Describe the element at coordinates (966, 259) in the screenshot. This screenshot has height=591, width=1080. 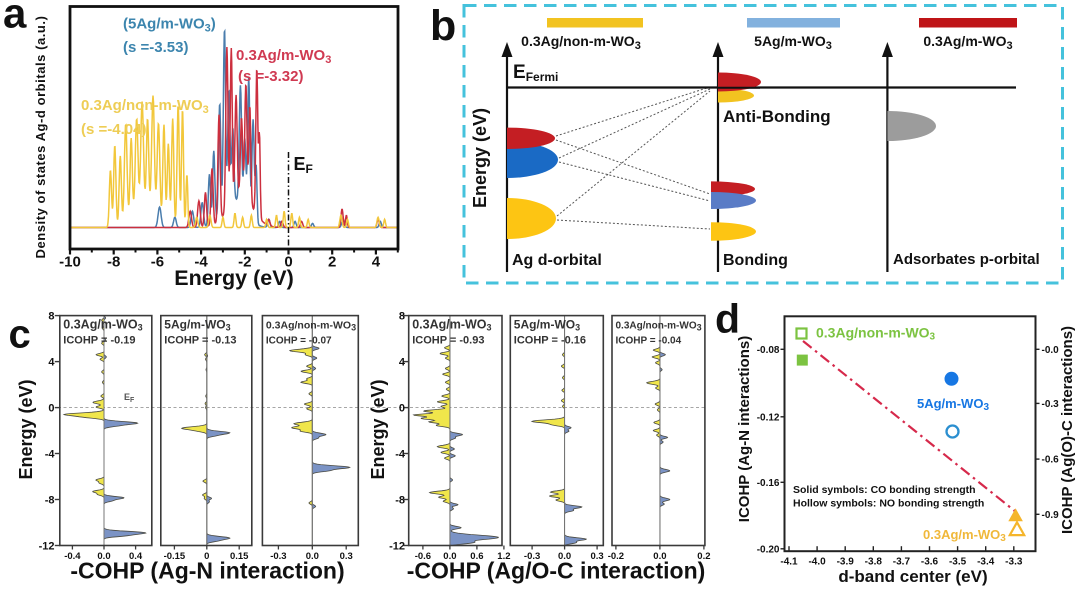
I see `svg-text: Adsorbates p-orbital` at that location.